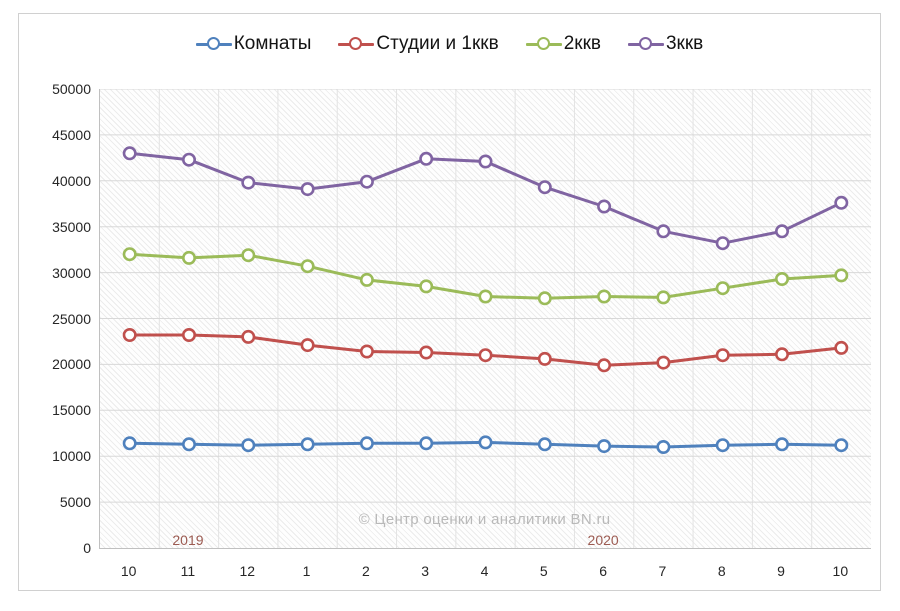 The width and height of the screenshot is (900, 611). I want to click on legend-item: Комнаты, so click(253, 44).